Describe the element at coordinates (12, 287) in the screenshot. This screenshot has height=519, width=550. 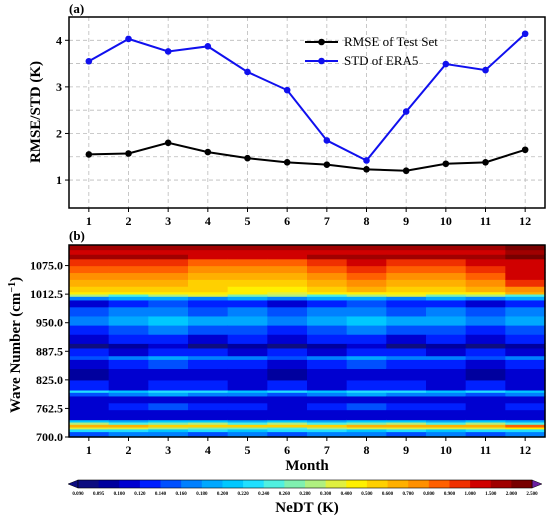
I see `panel-b-y-axis-label-superscript: −1` at that location.